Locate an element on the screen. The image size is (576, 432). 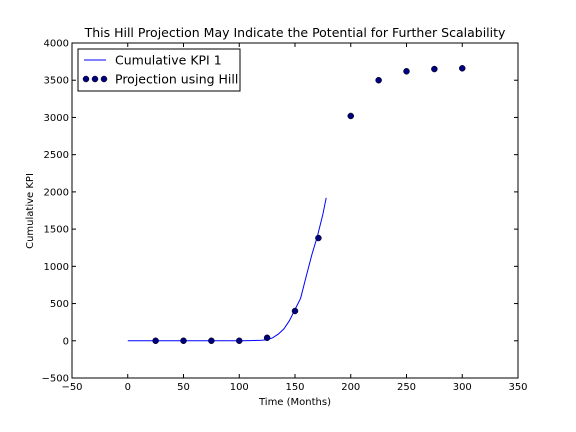
x-tick-label: −50 is located at coordinates (71, 387).